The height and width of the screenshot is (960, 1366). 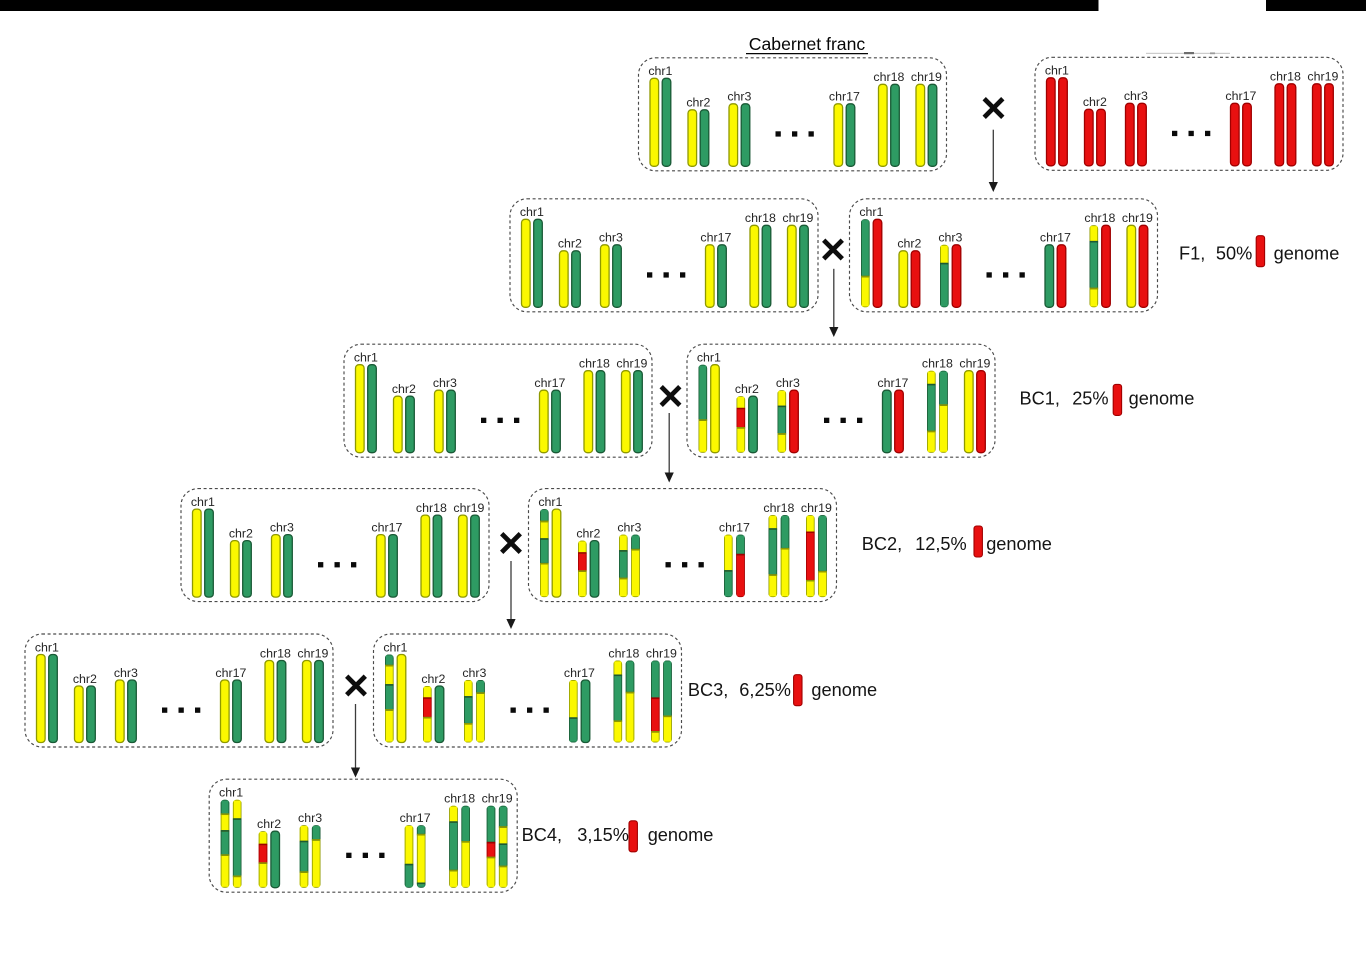 I want to click on svg-text: BC2,, so click(x=882, y=544).